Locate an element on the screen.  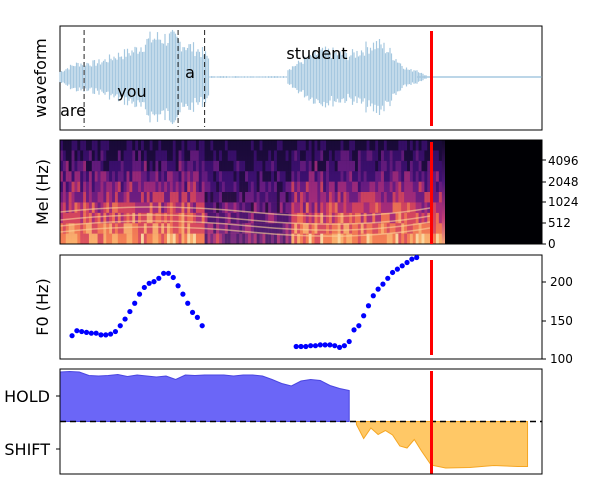
word-label-a: a is located at coordinates (190, 72).